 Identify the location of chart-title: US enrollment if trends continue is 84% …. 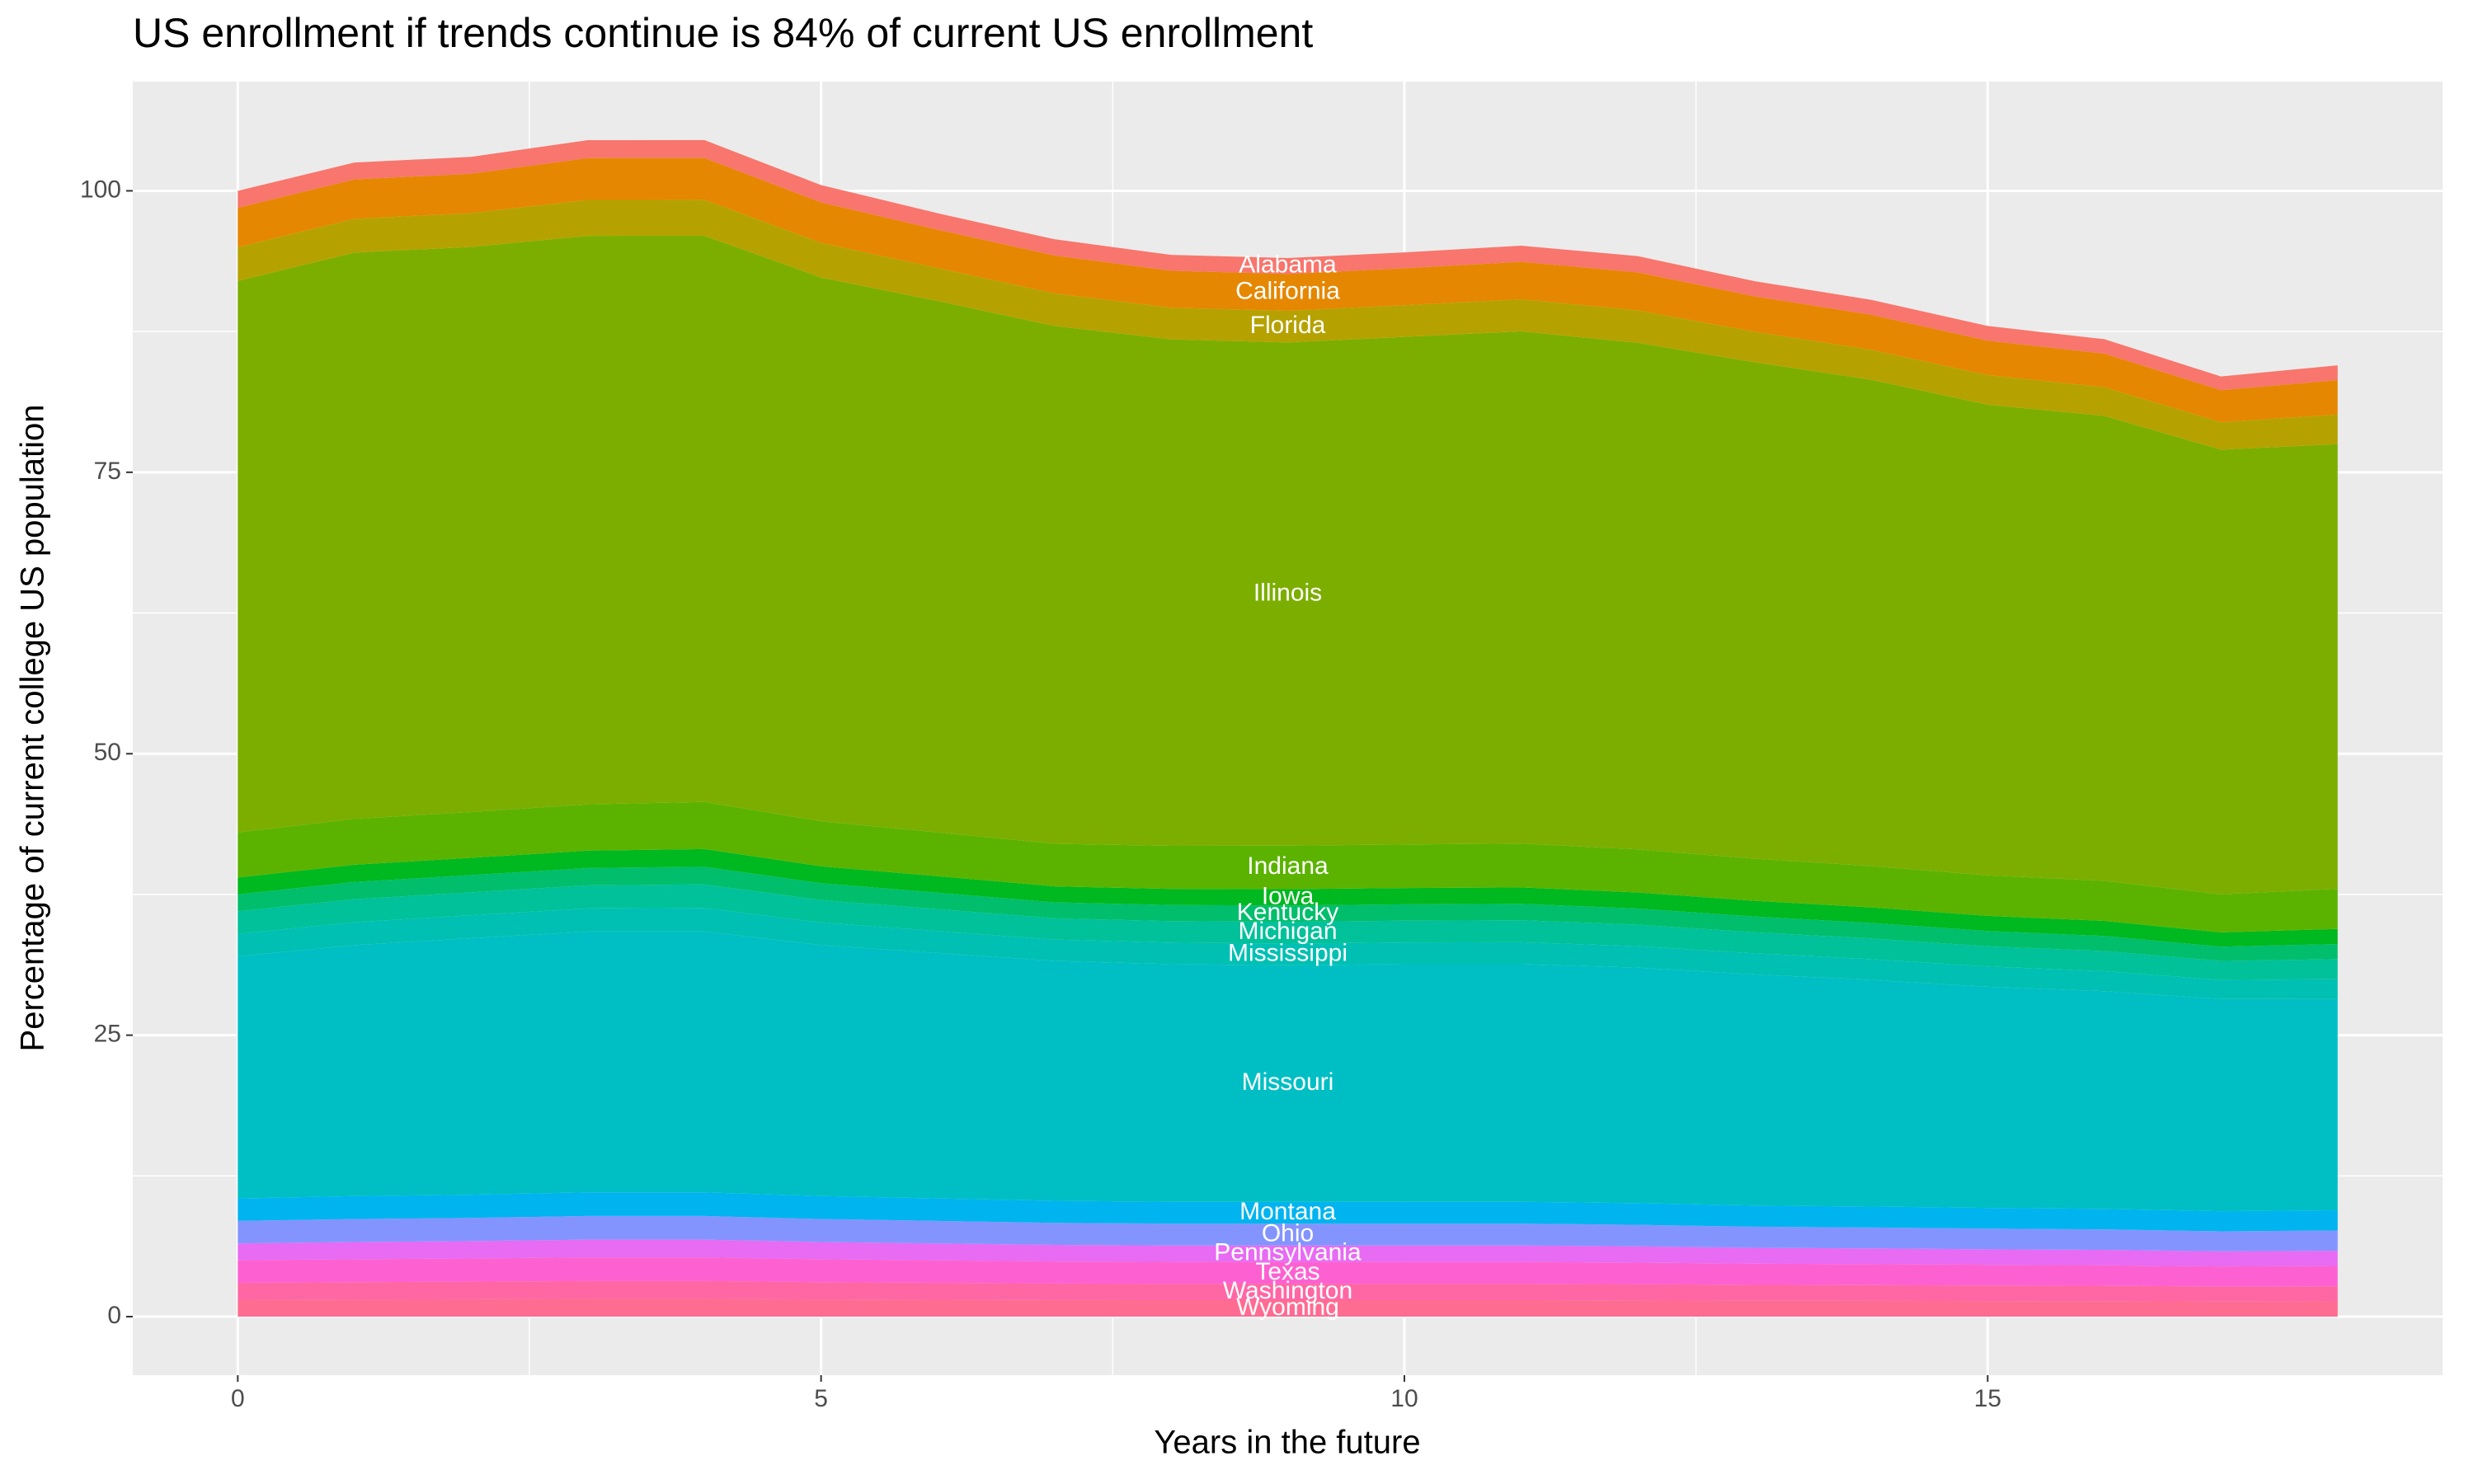
(723, 33).